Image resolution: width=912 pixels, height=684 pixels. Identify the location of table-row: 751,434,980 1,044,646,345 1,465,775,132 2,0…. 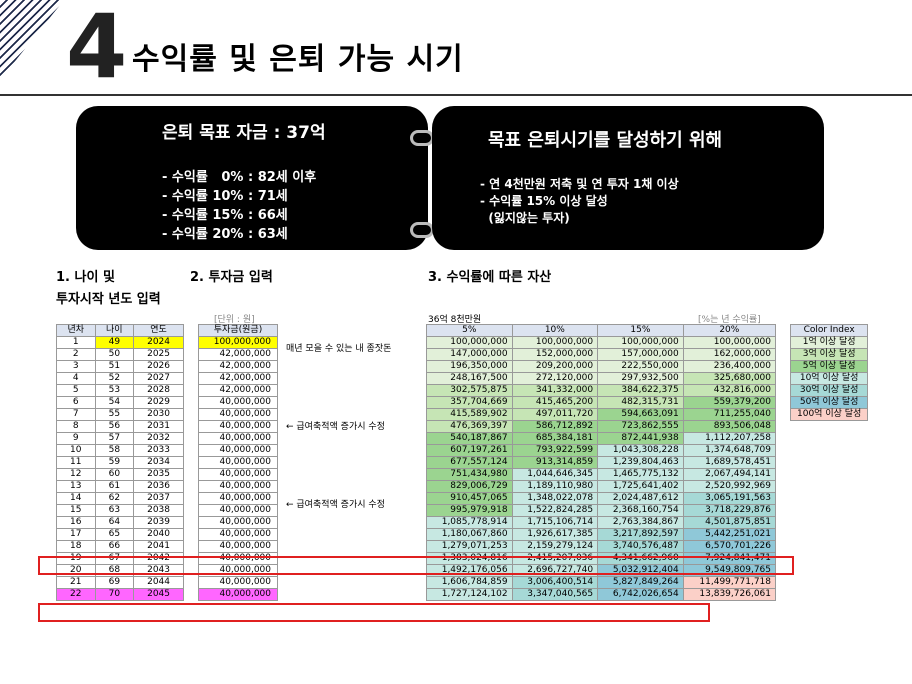
(601, 474).